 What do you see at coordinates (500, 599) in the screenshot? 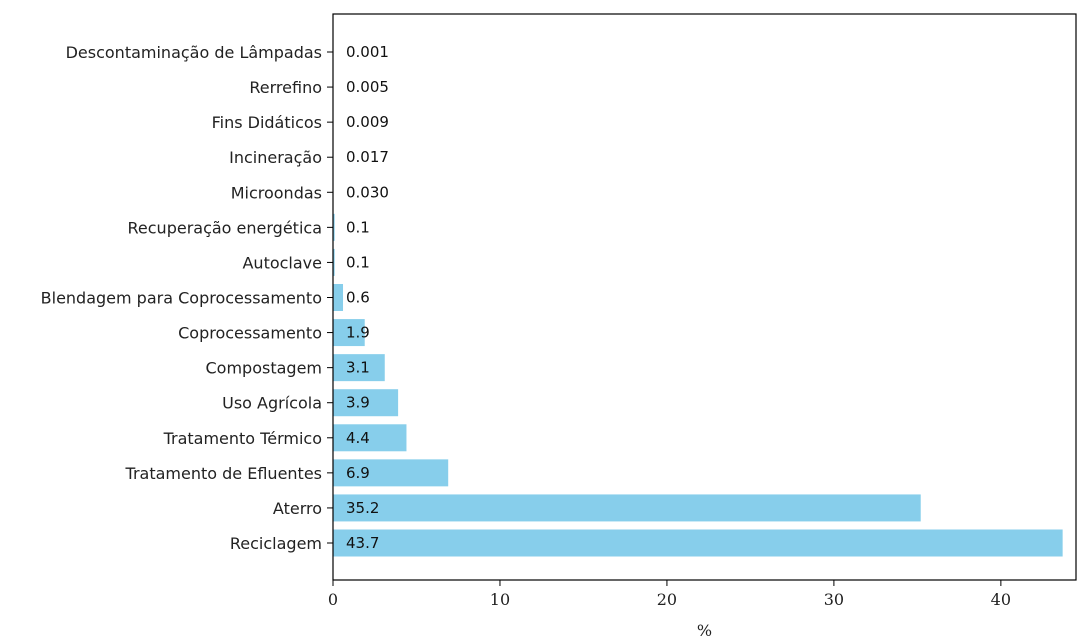
I see `x-tick-label-10: 10` at bounding box center [500, 599].